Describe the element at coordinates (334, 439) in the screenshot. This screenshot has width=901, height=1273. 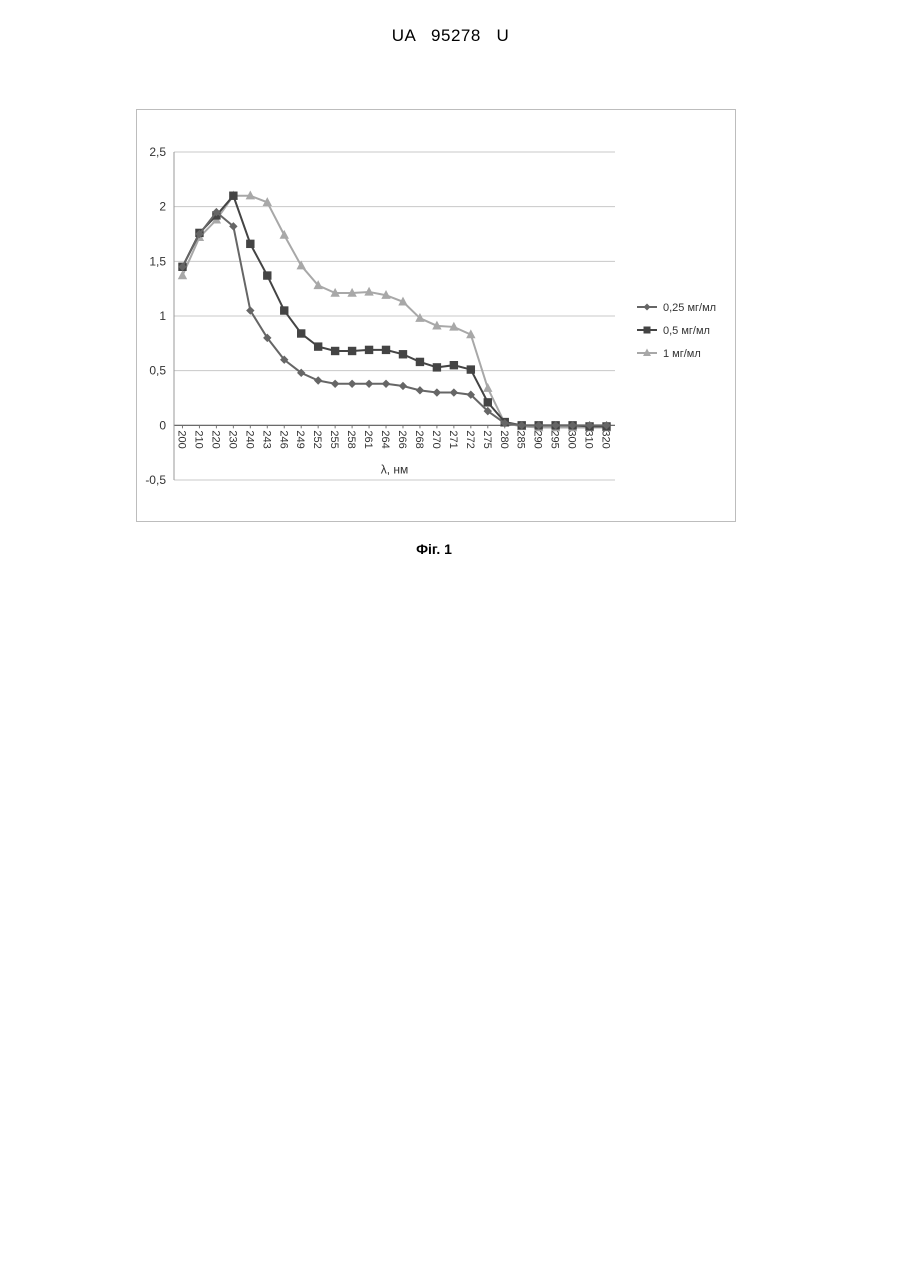
I see `x-tick-label: 255` at that location.